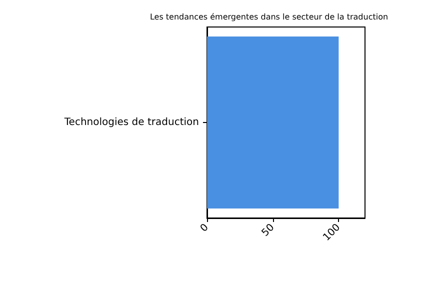 This screenshot has width=446, height=282. What do you see at coordinates (269, 17) in the screenshot?
I see `chart-title: Les tendances émergentes dans le secteur de la traduction` at bounding box center [269, 17].